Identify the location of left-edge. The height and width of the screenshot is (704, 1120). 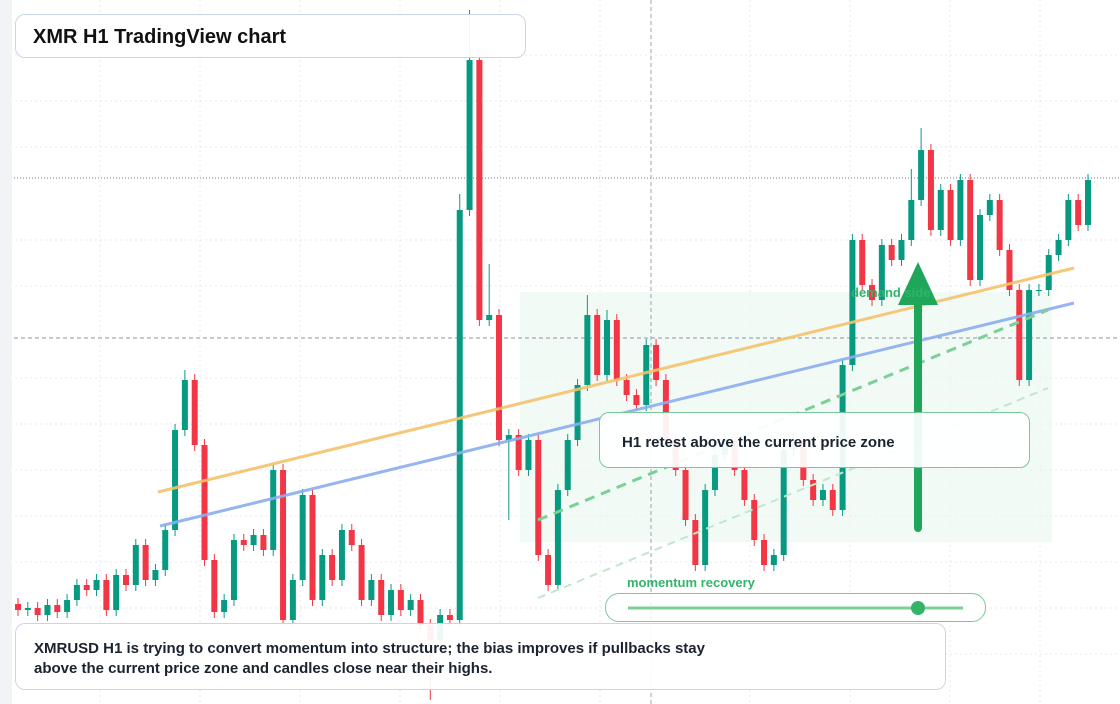
(6, 352).